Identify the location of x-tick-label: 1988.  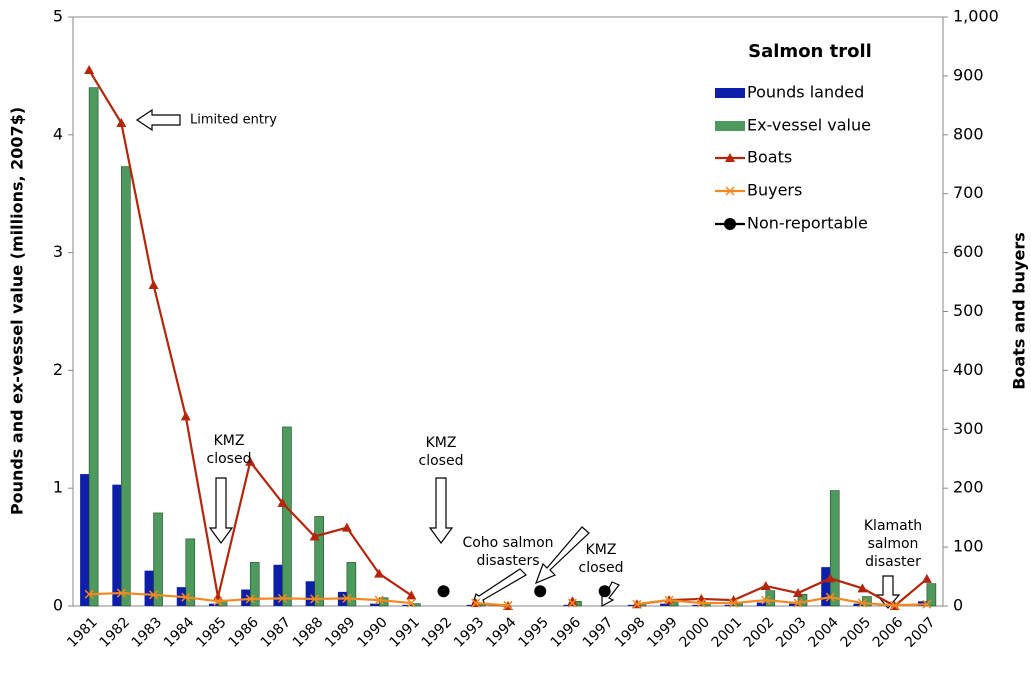
(308, 632).